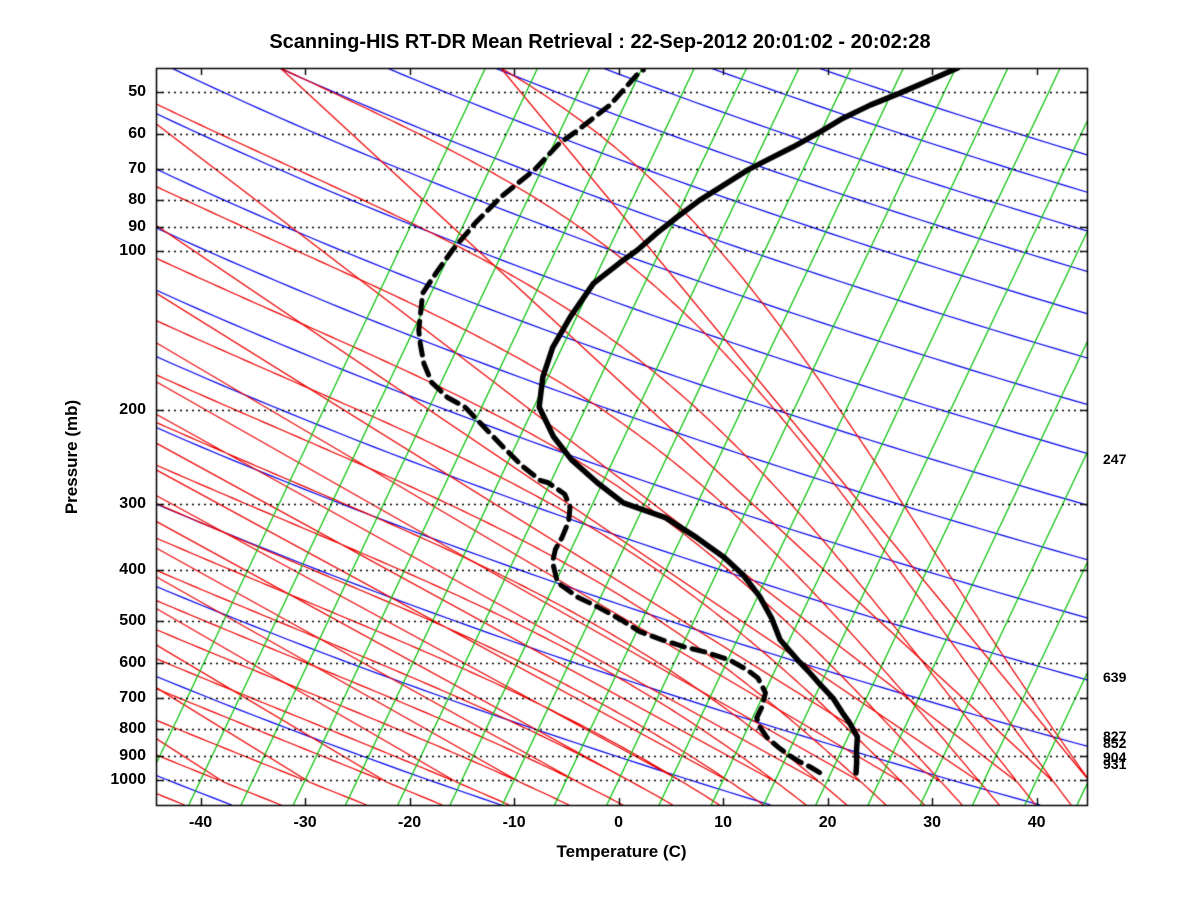  What do you see at coordinates (619, 822) in the screenshot?
I see `x-tick-label: 0` at bounding box center [619, 822].